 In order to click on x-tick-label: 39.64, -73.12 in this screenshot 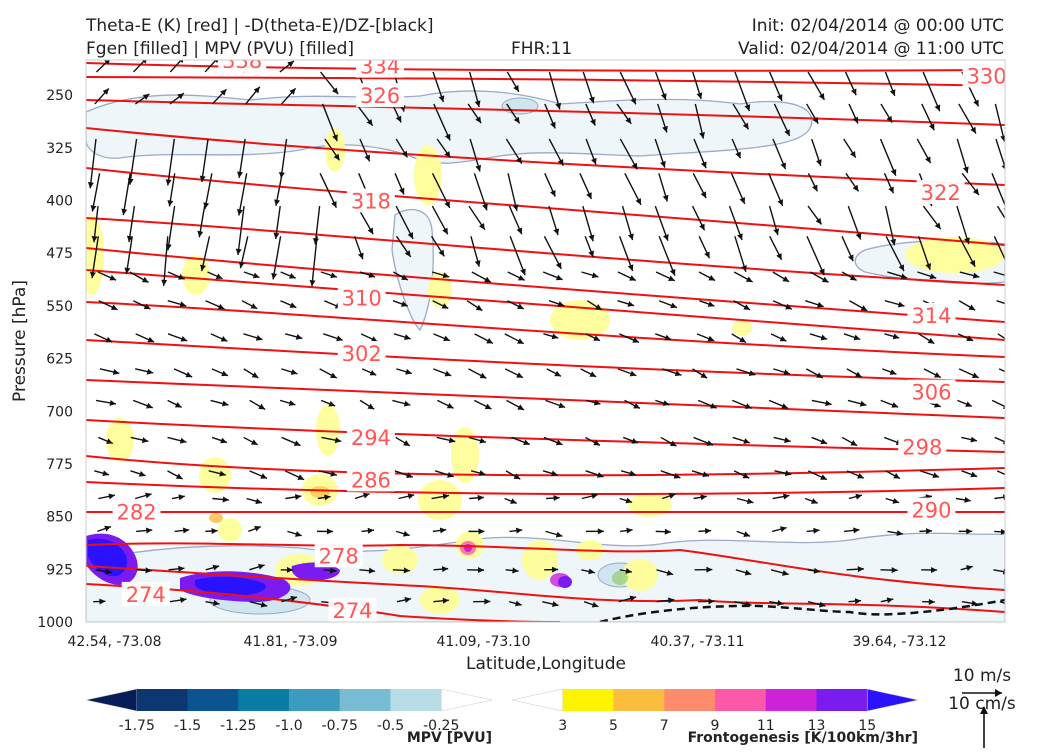, I will do `click(899, 642)`.